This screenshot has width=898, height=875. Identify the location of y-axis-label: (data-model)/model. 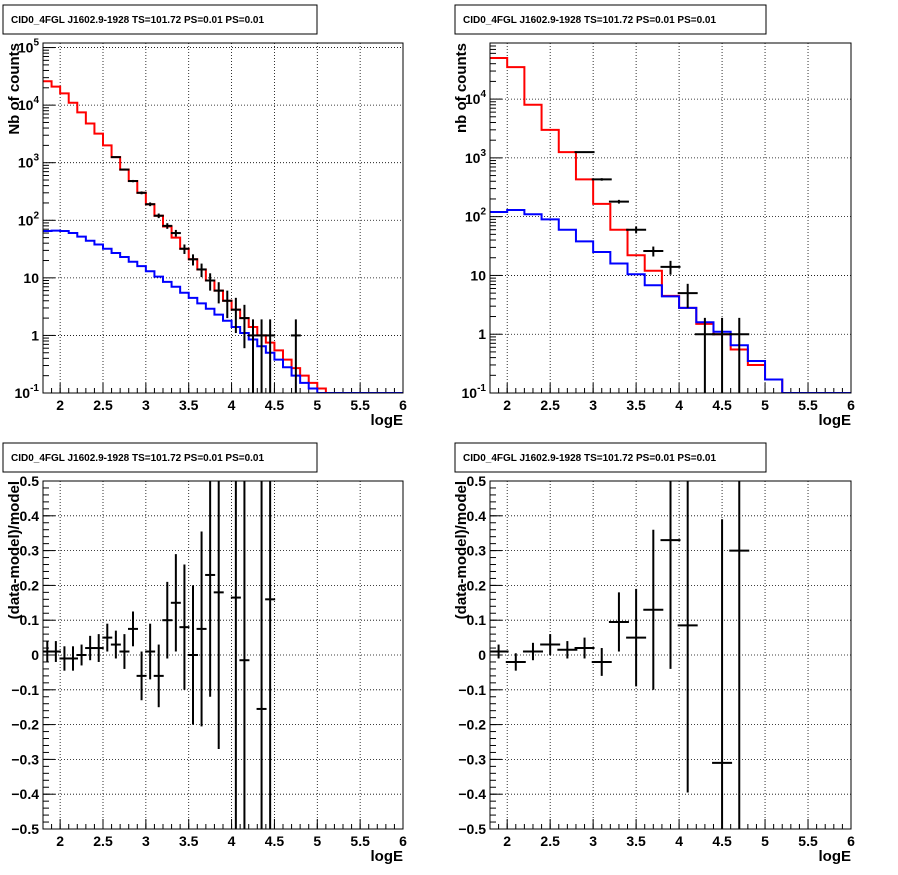
(14, 550).